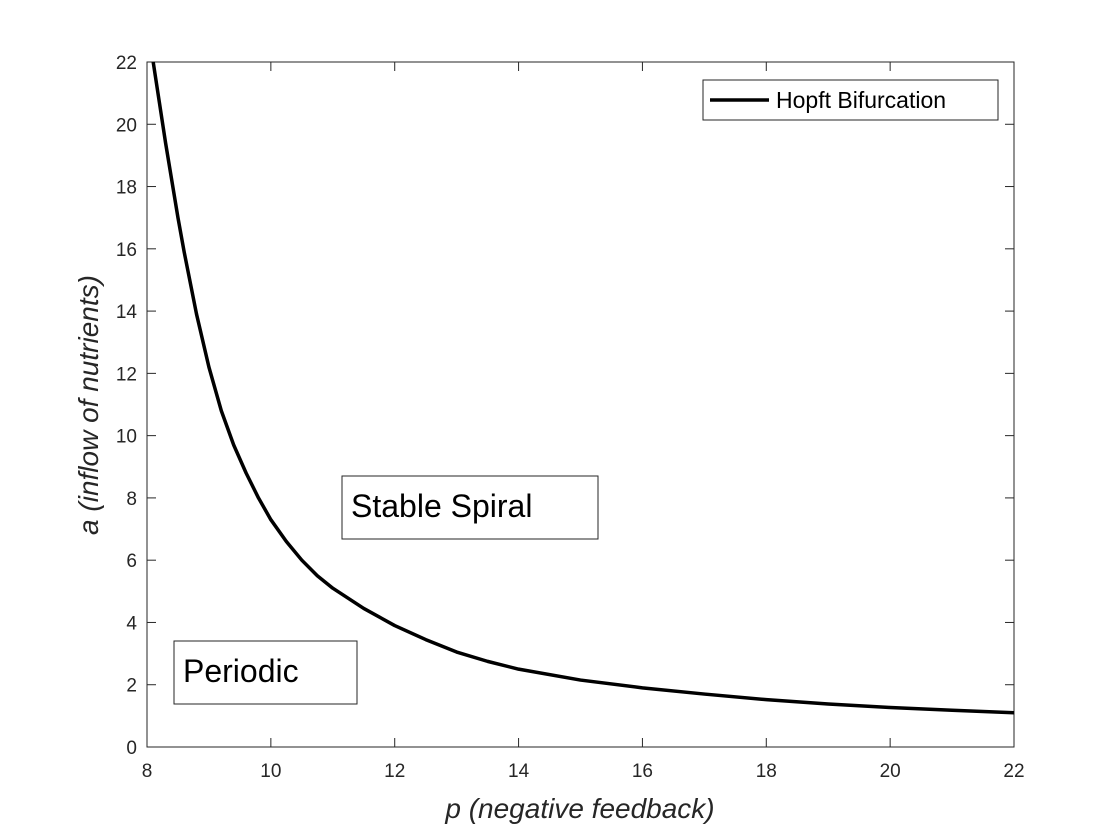 This screenshot has width=1120, height=840. I want to click on y-tick-label: 16, so click(126, 250).